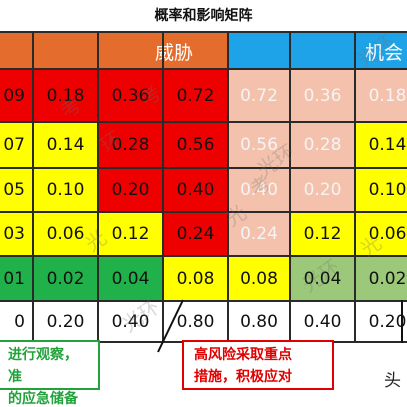  I want to click on row-label: 01, so click(16, 278).